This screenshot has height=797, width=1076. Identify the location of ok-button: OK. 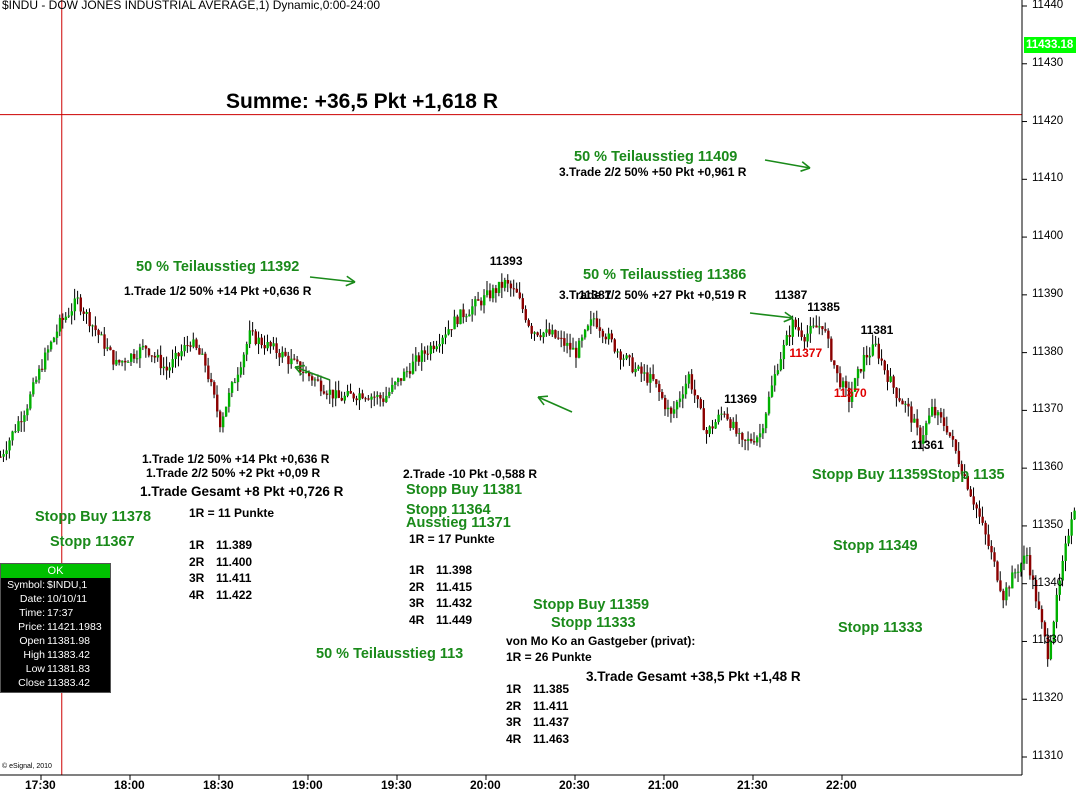
(55, 571).